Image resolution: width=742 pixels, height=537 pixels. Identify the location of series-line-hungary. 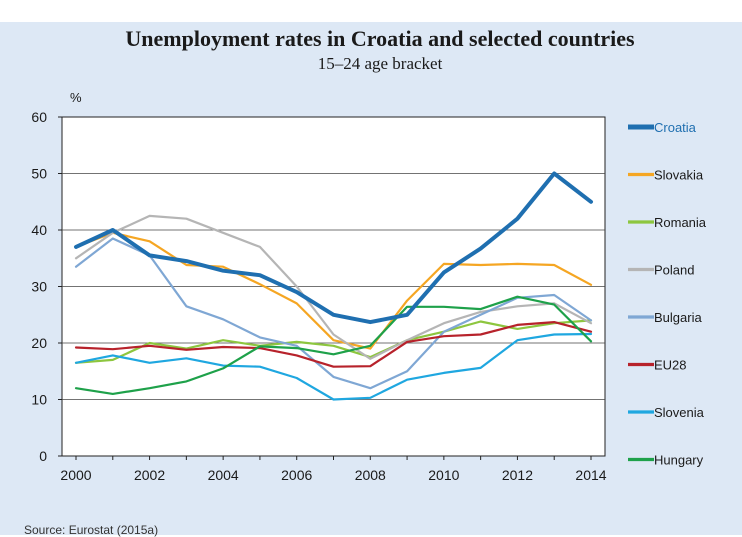
(333, 345).